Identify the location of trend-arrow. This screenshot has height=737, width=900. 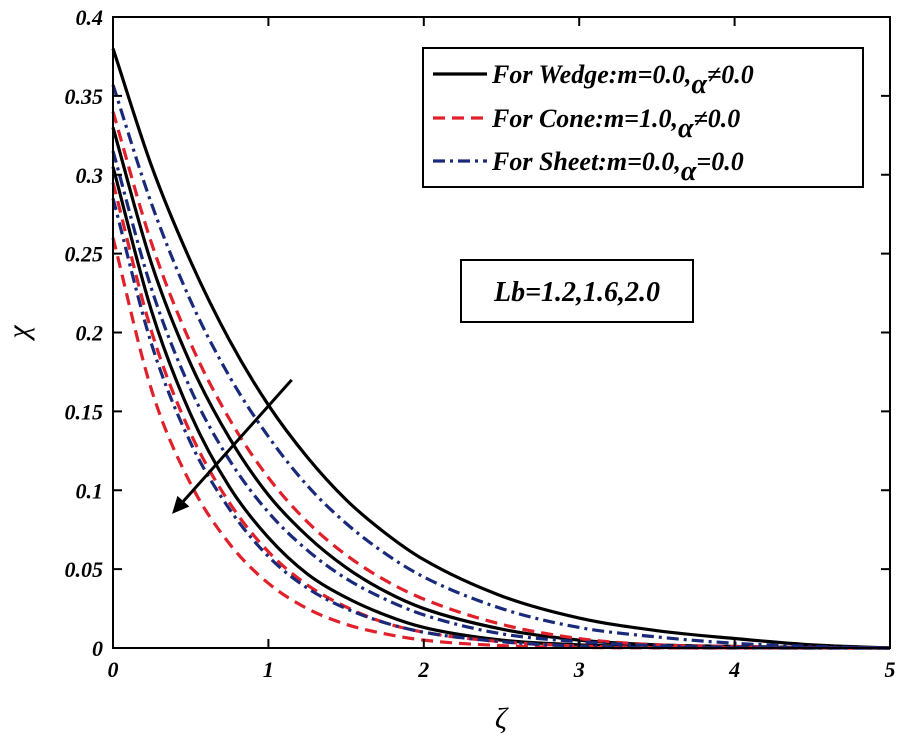
(232, 446).